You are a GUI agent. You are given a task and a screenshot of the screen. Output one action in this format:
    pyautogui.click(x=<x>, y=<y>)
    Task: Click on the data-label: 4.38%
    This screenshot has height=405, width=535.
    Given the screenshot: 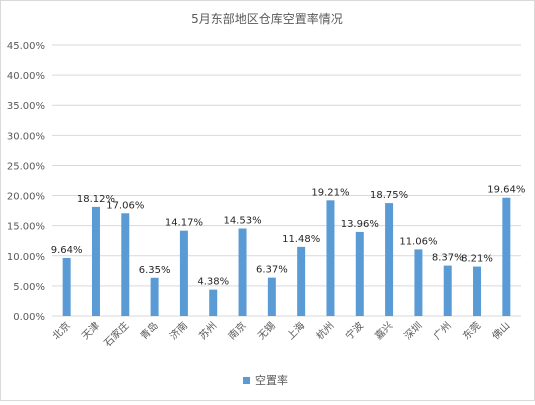 What is the action you would take?
    pyautogui.click(x=213, y=282)
    